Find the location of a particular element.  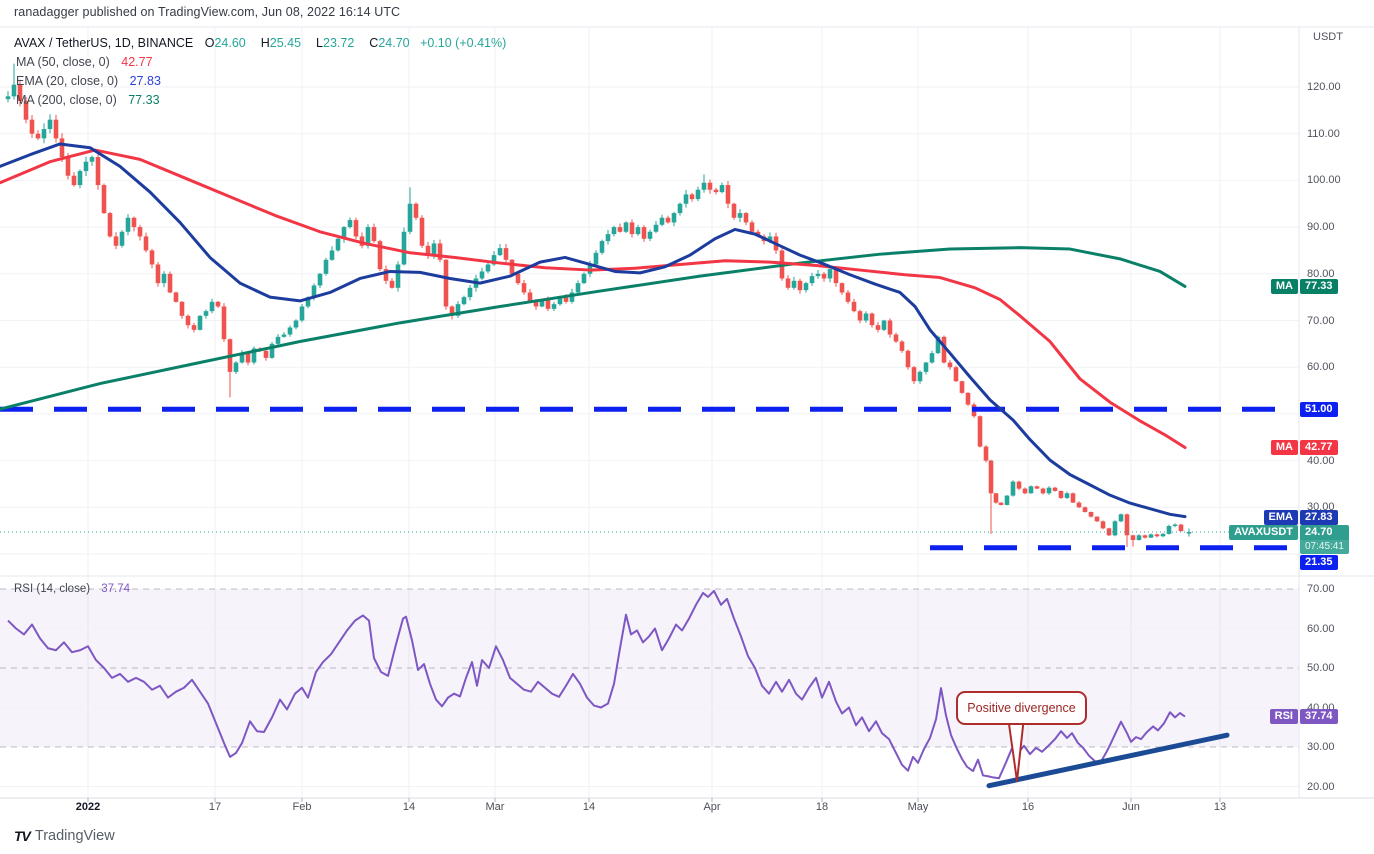

level-badge-51-value: 51.00 is located at coordinates (1319, 409).